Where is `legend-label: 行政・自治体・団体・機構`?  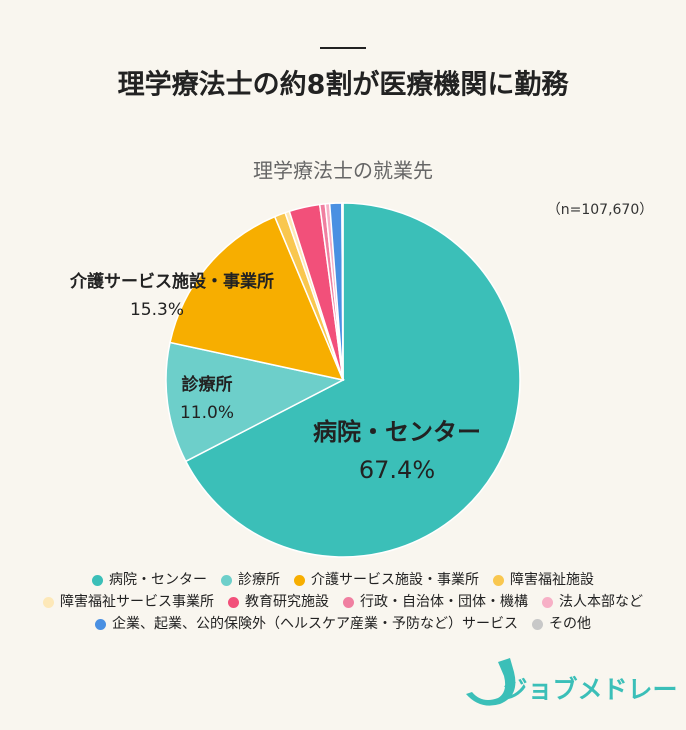
legend-label: 行政・自治体・団体・機構 is located at coordinates (444, 602).